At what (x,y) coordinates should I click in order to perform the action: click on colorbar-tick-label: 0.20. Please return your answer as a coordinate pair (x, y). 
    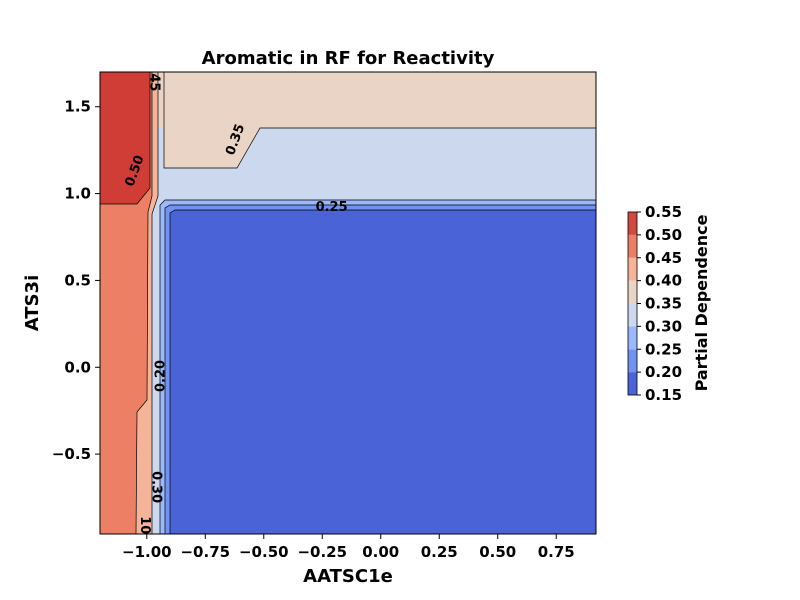
    Looking at the image, I should click on (663, 372).